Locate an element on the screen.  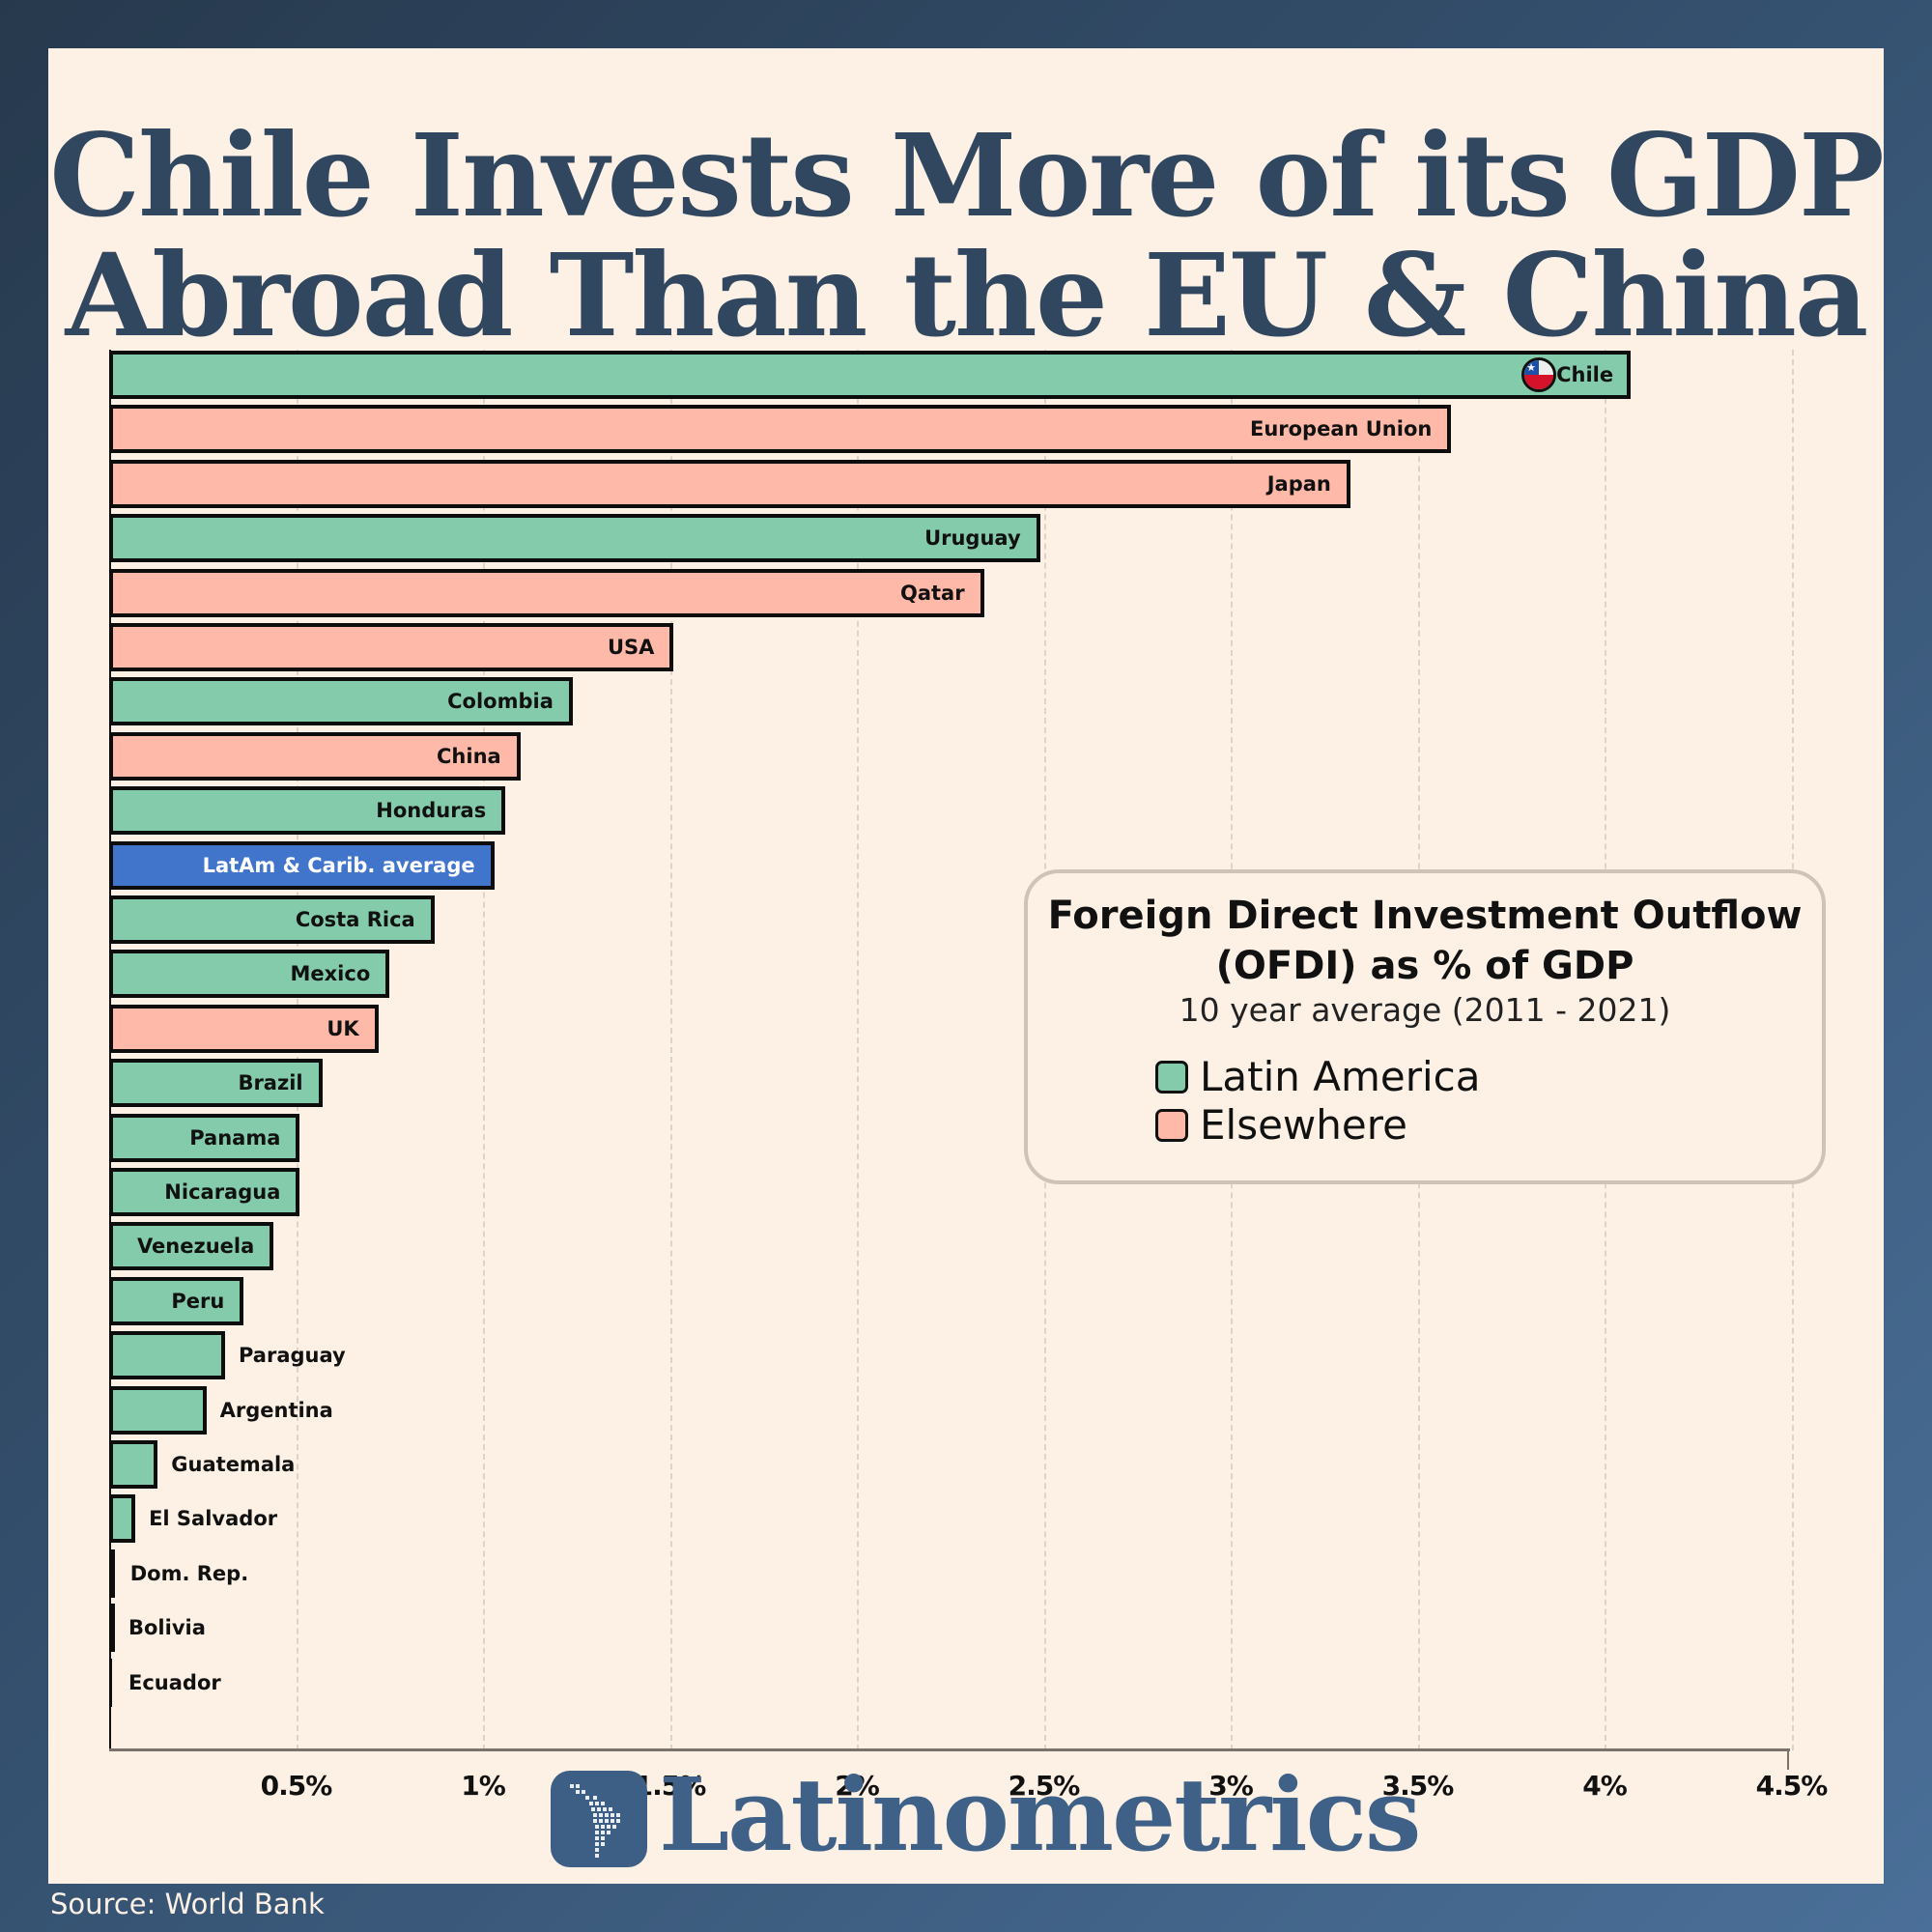
bar-honduras is located at coordinates (307, 811).